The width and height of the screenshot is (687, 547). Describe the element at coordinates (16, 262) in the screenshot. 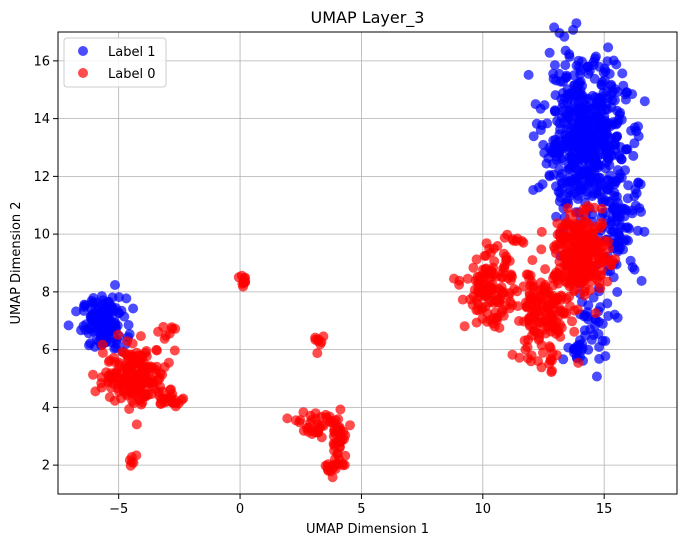

I see `y-axis-label: UMAP Dimension 2` at that location.